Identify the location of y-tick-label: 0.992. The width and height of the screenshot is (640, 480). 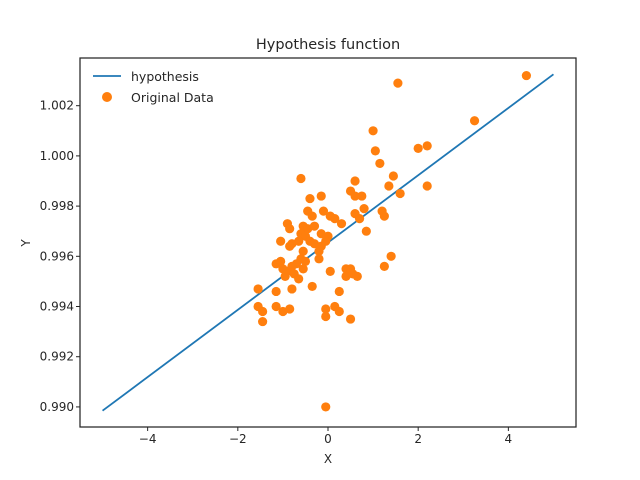
(57, 357).